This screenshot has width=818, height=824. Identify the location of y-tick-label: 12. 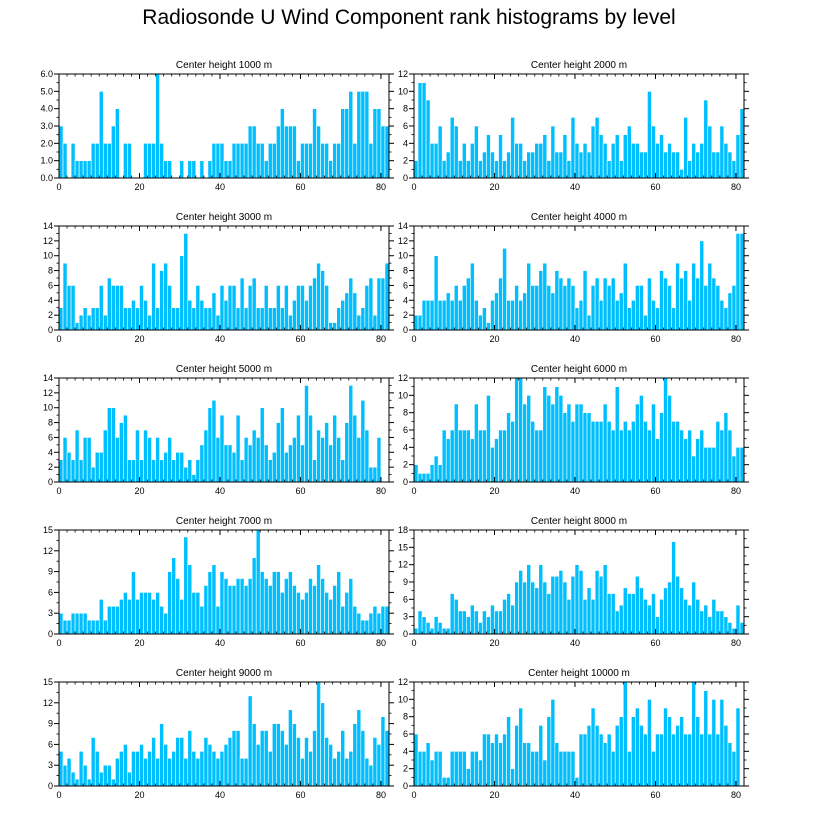
(403, 74).